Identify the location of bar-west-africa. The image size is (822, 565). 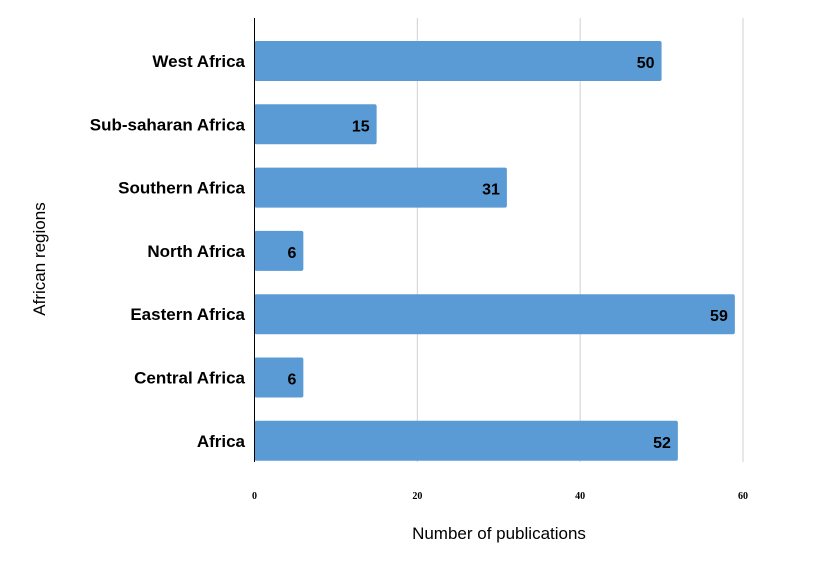
(458, 61).